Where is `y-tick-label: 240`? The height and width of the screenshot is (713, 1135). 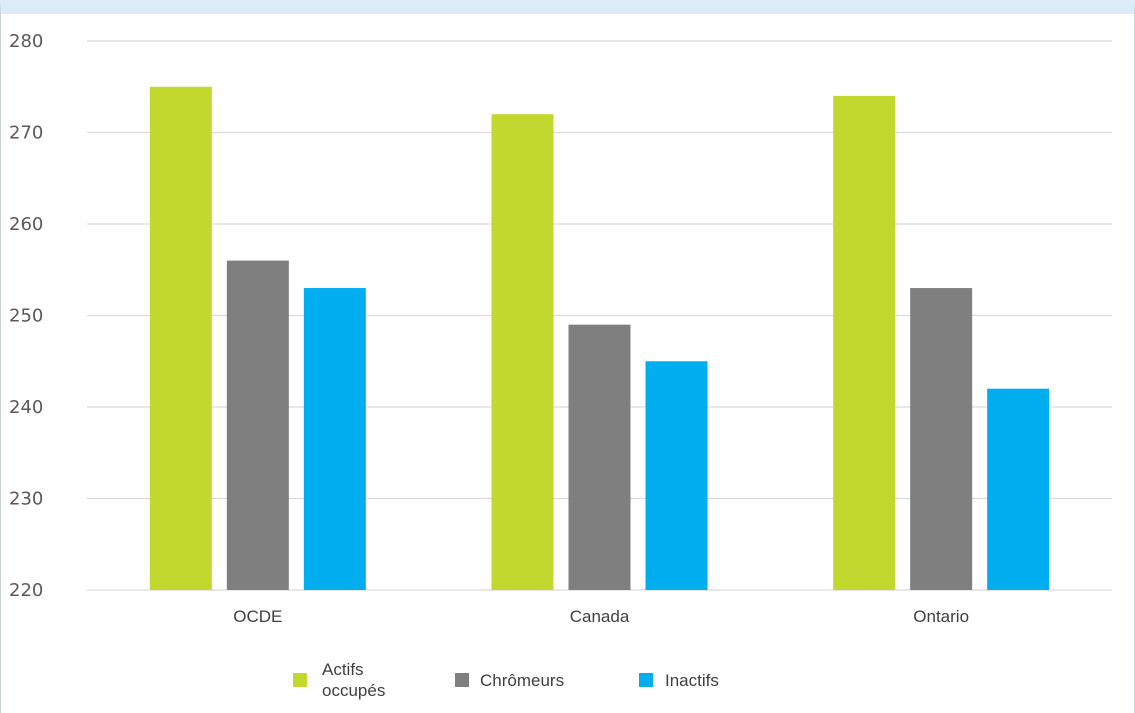
y-tick-label: 240 is located at coordinates (26, 407).